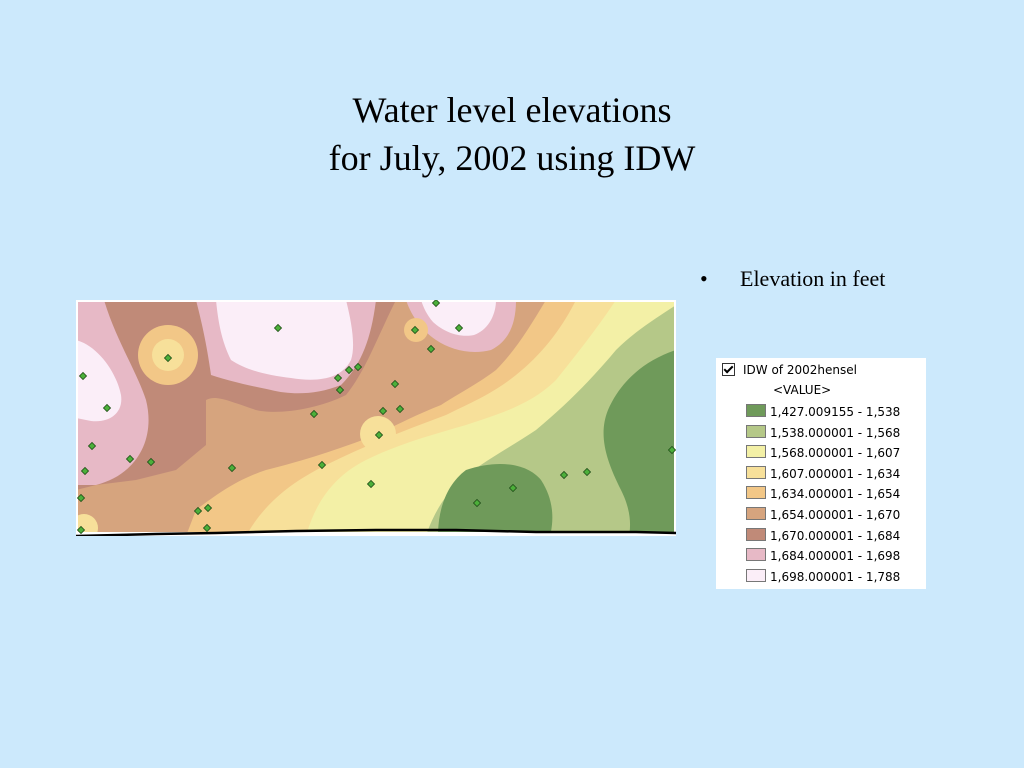  I want to click on legend-class-label: 1,654.000001 - 1,670, so click(835, 514).